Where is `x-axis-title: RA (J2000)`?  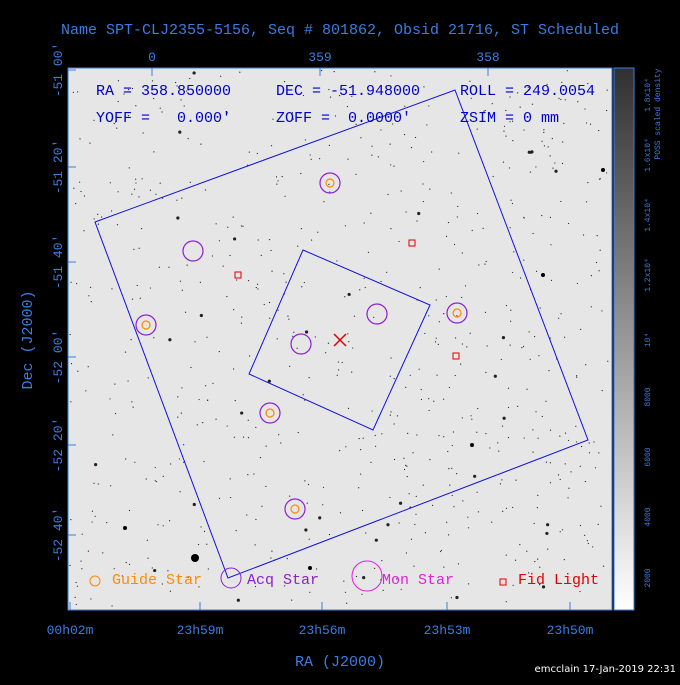
x-axis-title: RA (J2000) is located at coordinates (340, 662).